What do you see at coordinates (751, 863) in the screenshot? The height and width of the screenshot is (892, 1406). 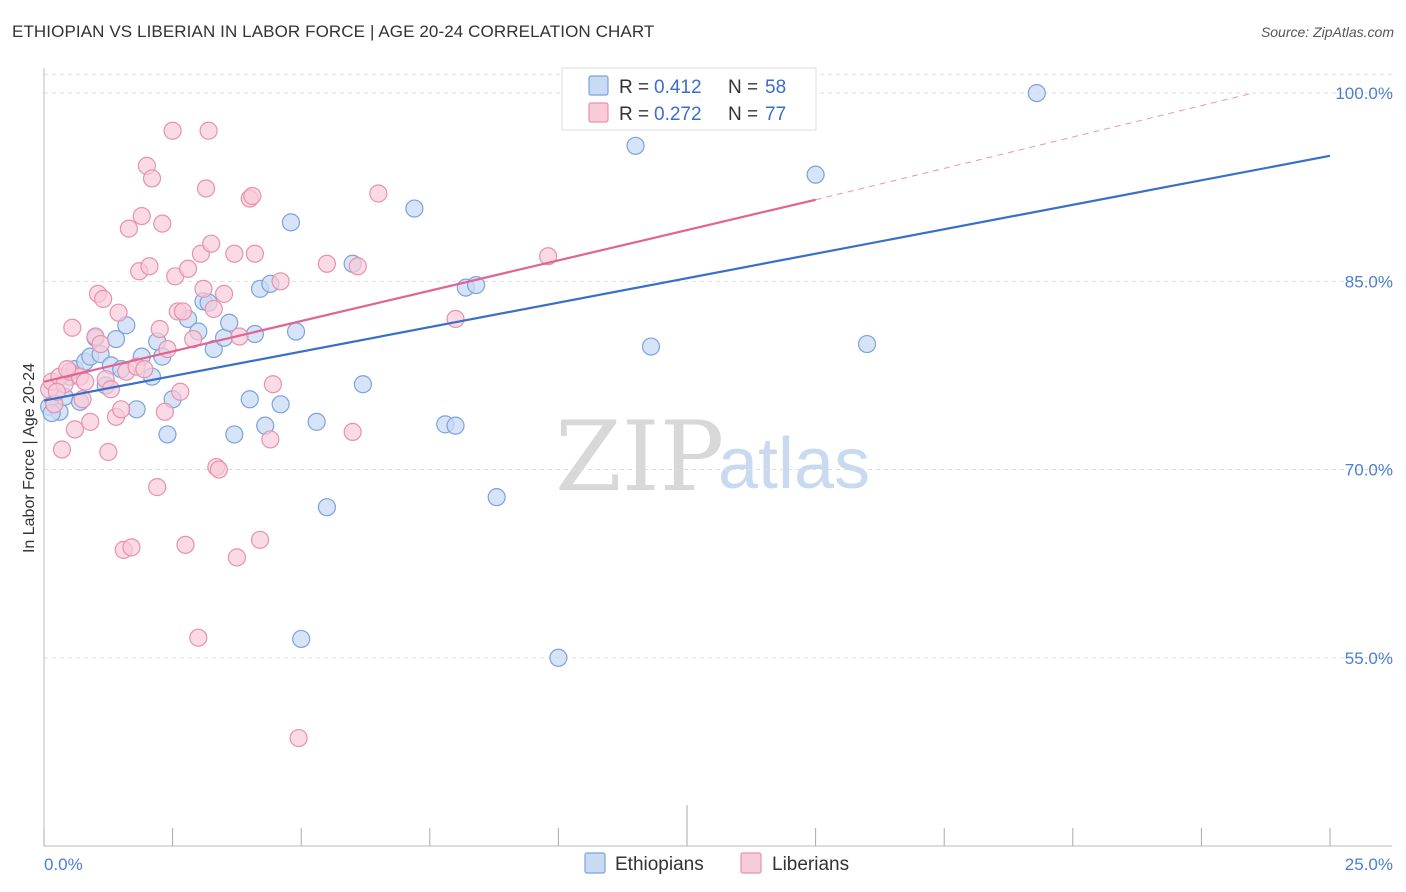 I see `bottom-legend-liberians-swatch` at bounding box center [751, 863].